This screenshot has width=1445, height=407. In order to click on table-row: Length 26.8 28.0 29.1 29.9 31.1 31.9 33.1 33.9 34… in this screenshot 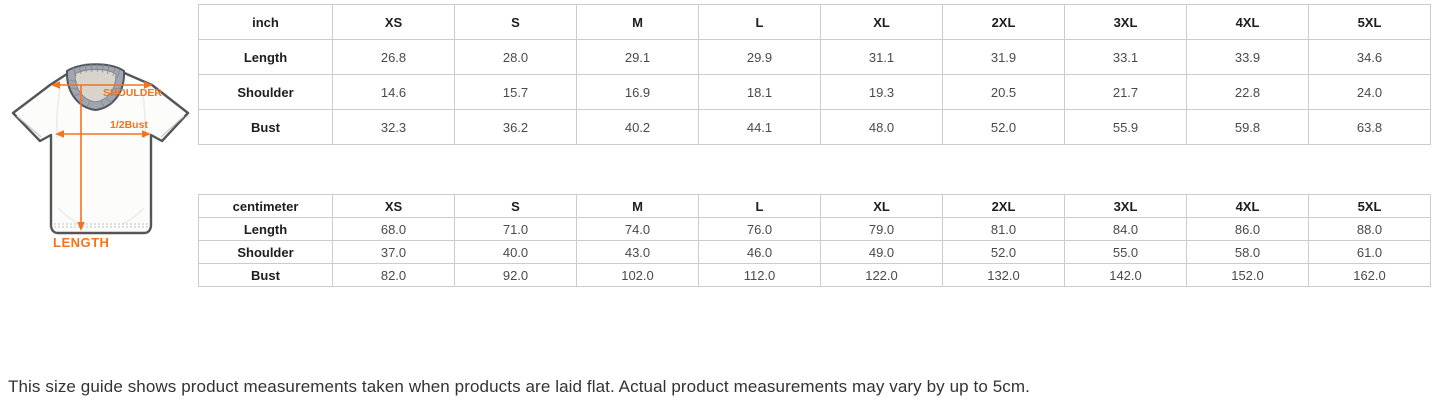, I will do `click(814, 57)`.